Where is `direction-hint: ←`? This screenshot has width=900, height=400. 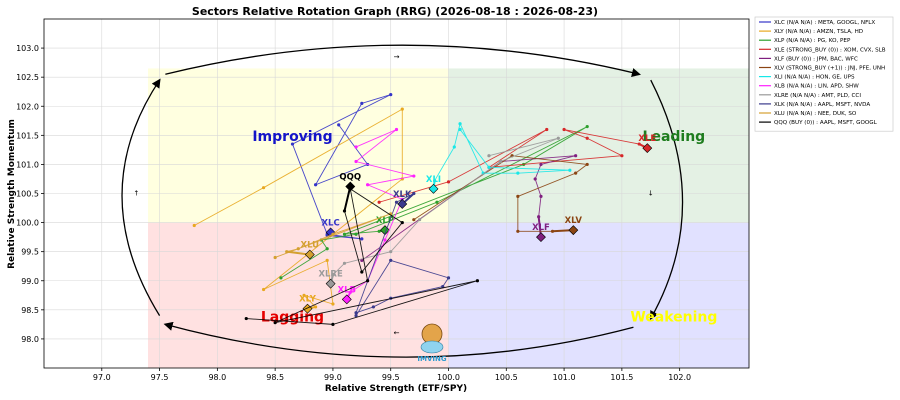
direction-hint: ← is located at coordinates (397, 333).